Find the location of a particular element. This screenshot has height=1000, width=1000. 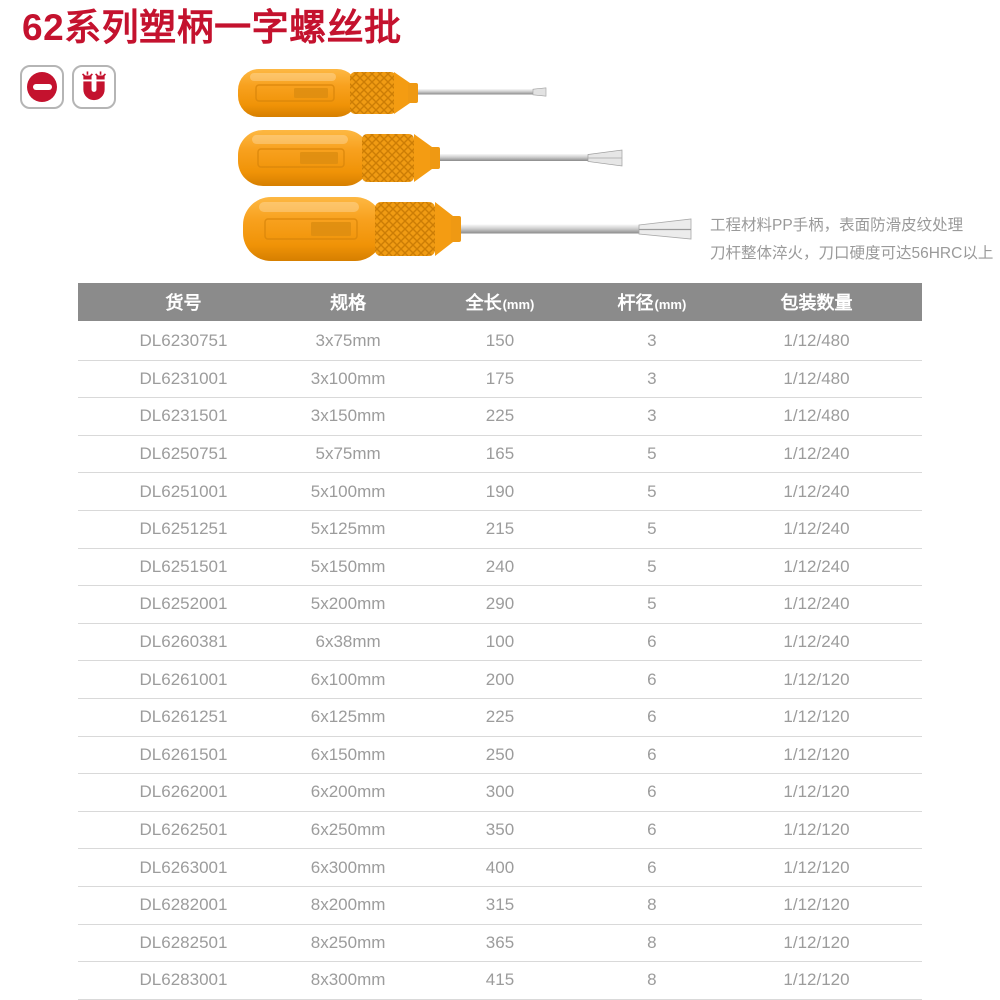

column-header: 规格 is located at coordinates (348, 303).